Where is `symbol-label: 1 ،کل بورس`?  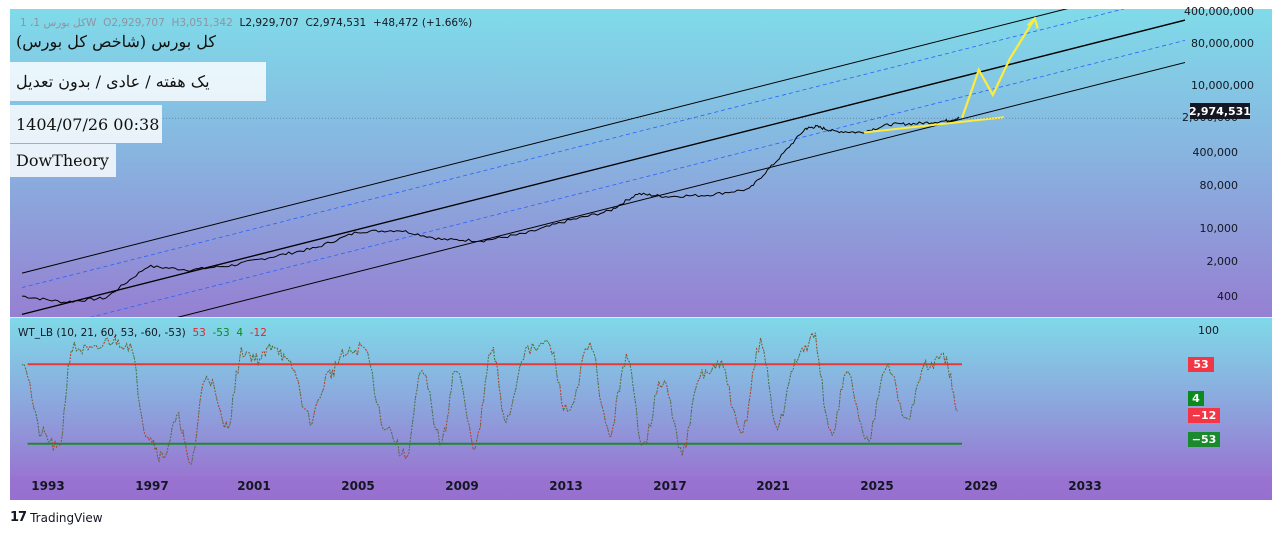
symbol-label: 1 ،کل بورس is located at coordinates (53, 23).